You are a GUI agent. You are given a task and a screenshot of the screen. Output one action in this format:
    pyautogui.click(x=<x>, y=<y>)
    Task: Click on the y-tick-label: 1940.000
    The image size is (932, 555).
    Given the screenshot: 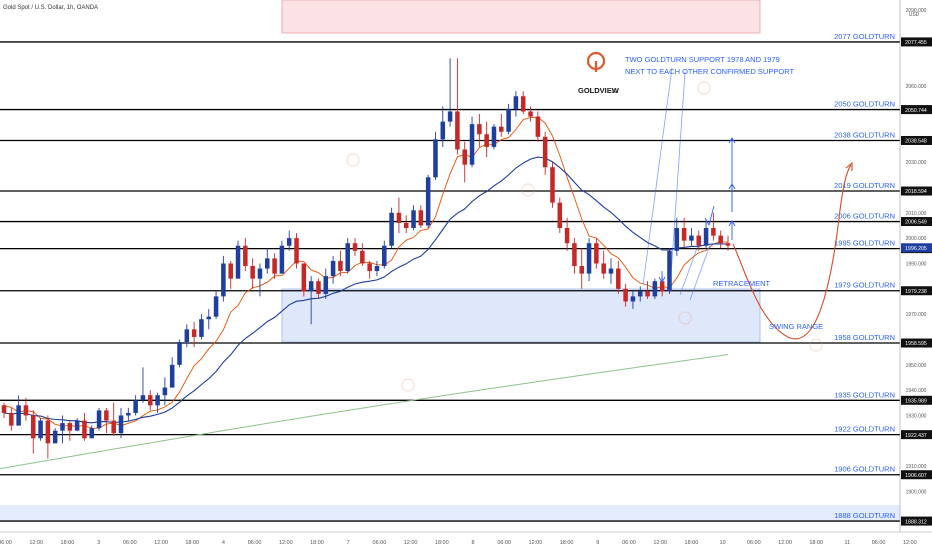 What is the action you would take?
    pyautogui.click(x=916, y=391)
    